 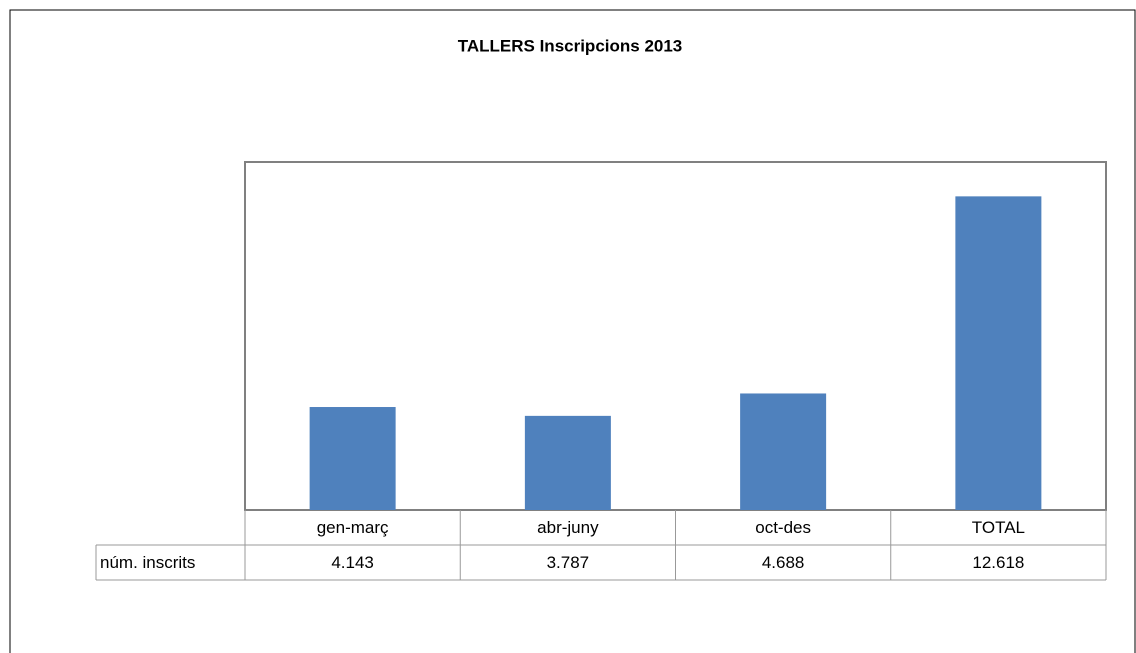 What do you see at coordinates (783, 562) in the screenshot?
I see `table-value: 4.688` at bounding box center [783, 562].